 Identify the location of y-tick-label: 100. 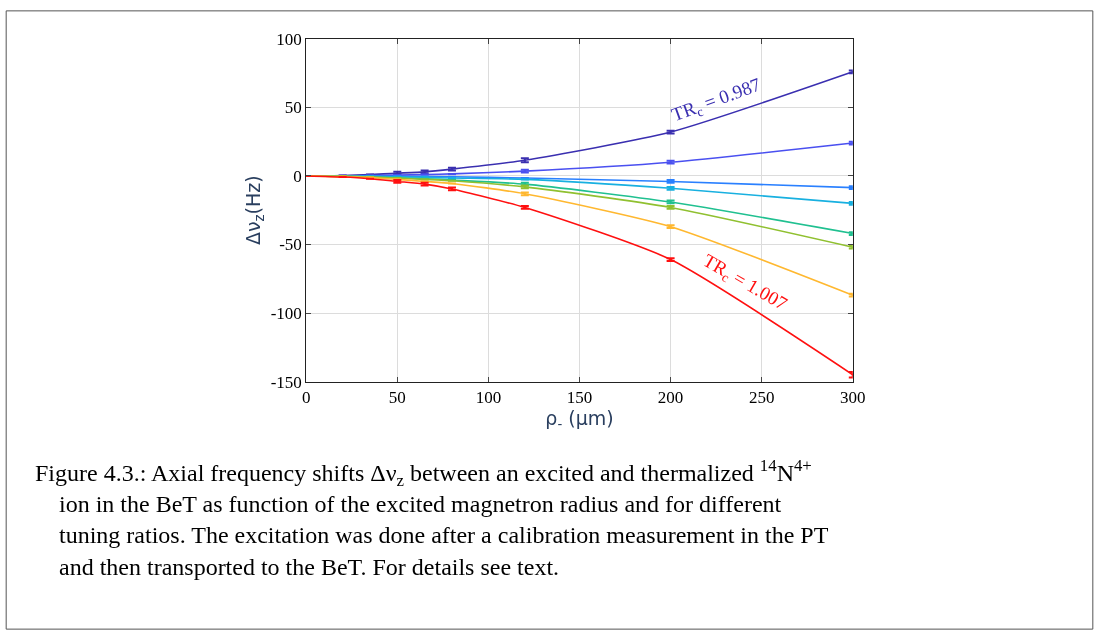
(289, 39).